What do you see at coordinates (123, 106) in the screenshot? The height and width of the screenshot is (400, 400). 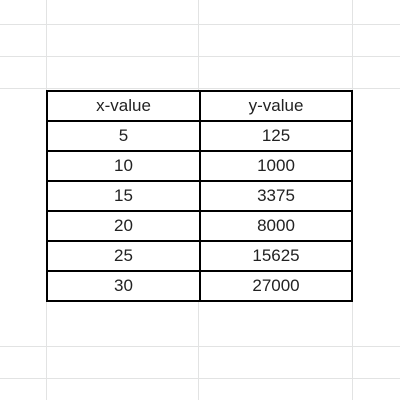 I see `header-cell-x-value: x-value` at bounding box center [123, 106].